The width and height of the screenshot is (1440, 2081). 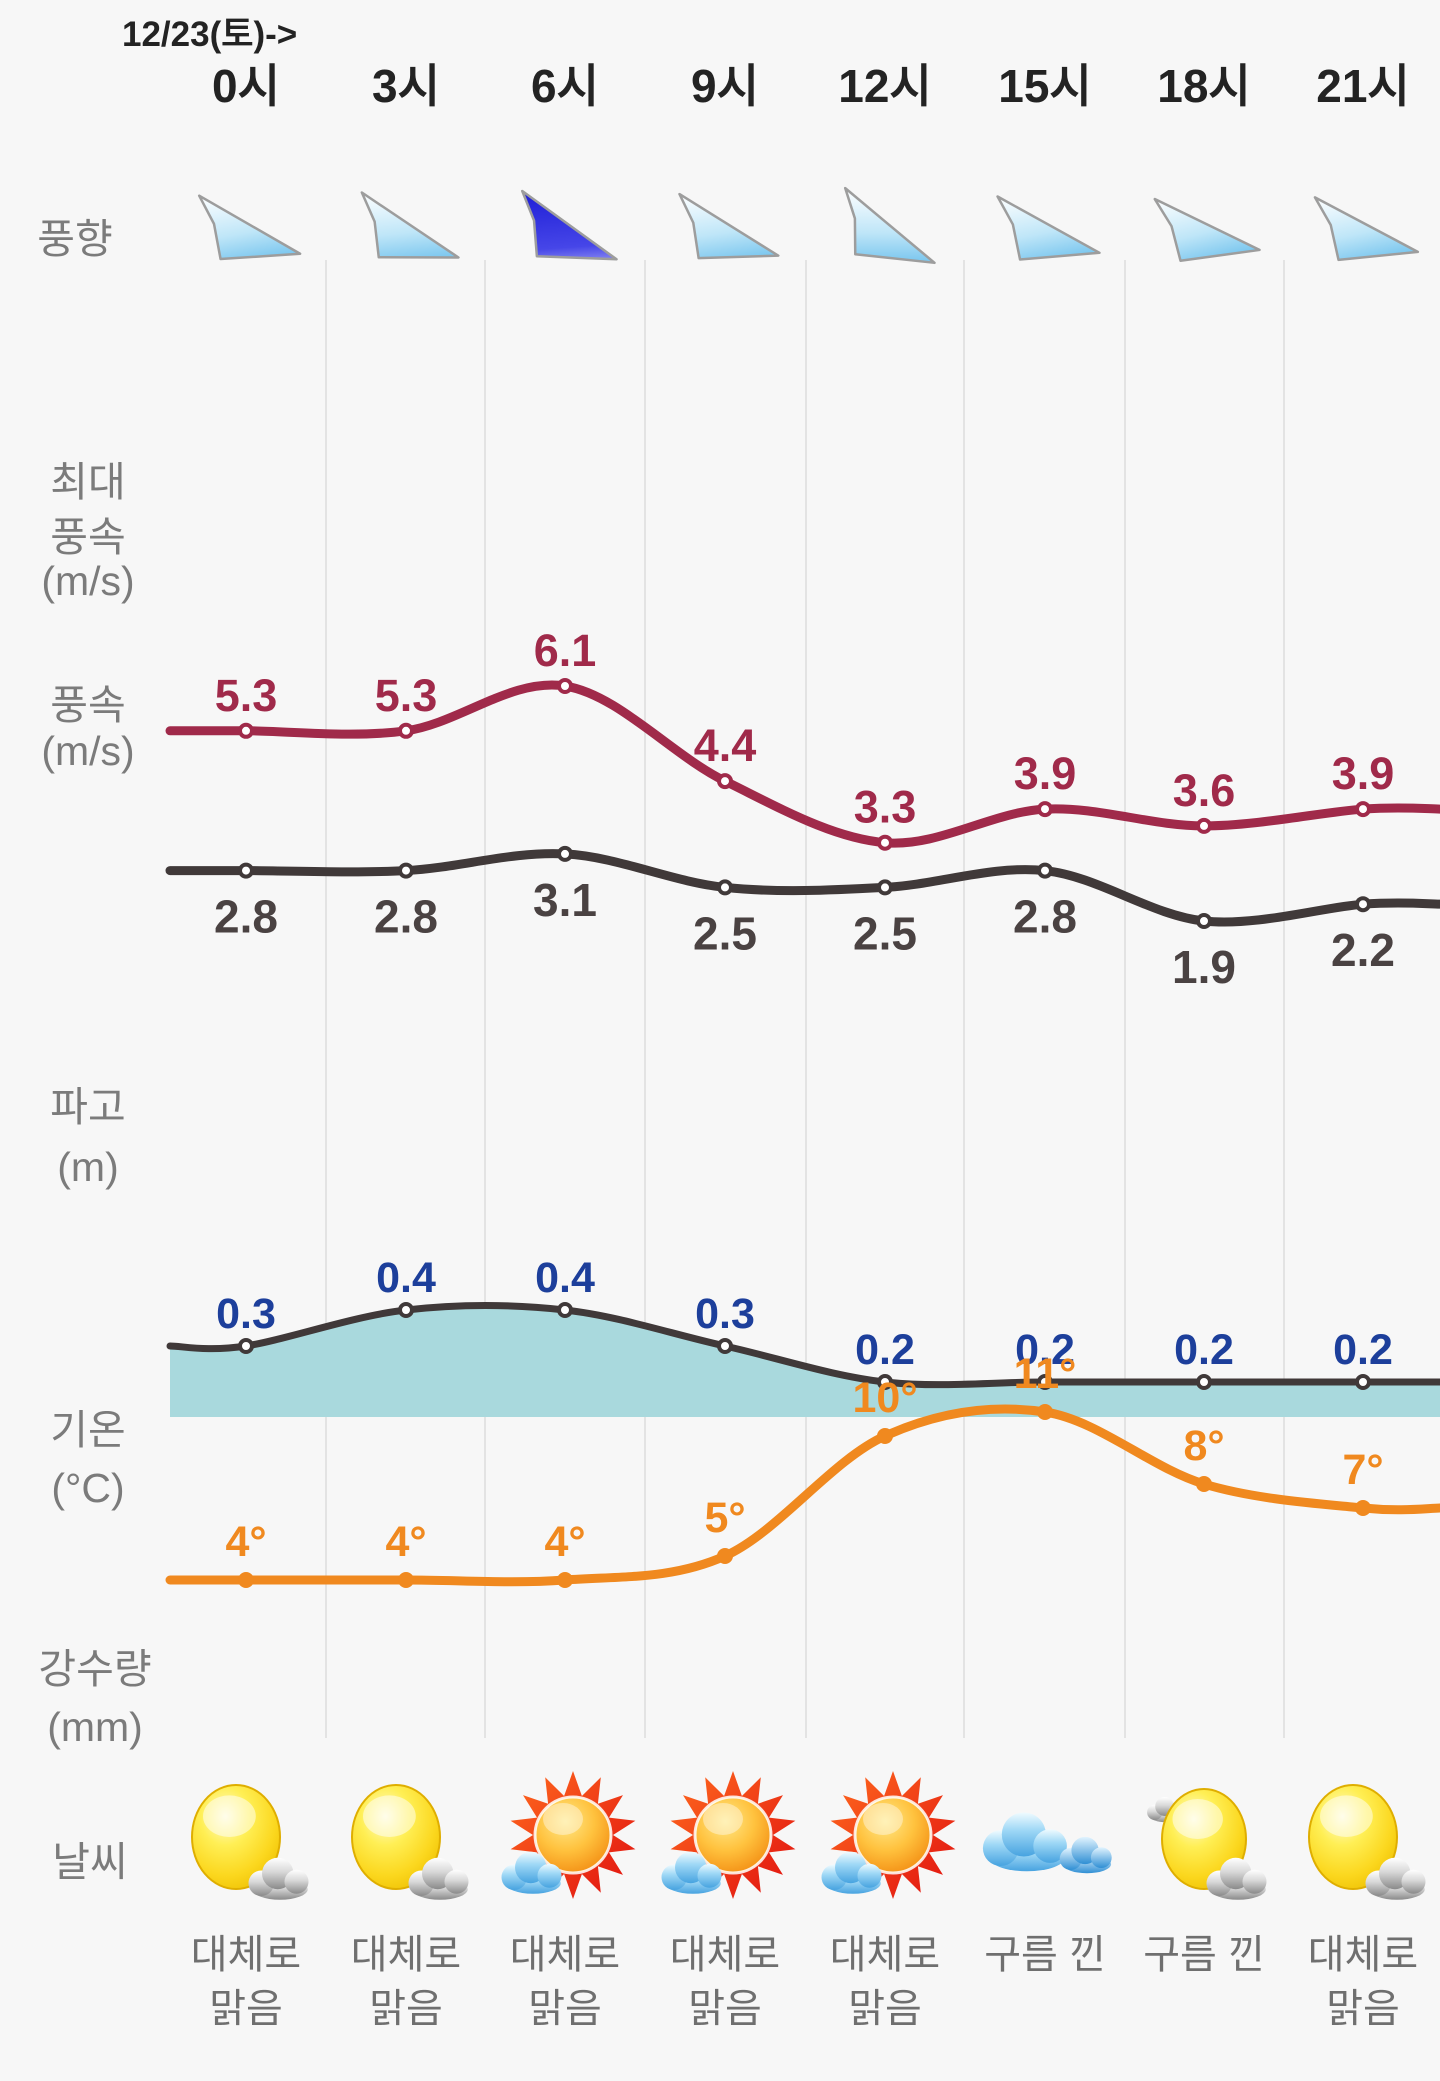 What do you see at coordinates (885, 86) in the screenshot?
I see `time-label-12시: 12시` at bounding box center [885, 86].